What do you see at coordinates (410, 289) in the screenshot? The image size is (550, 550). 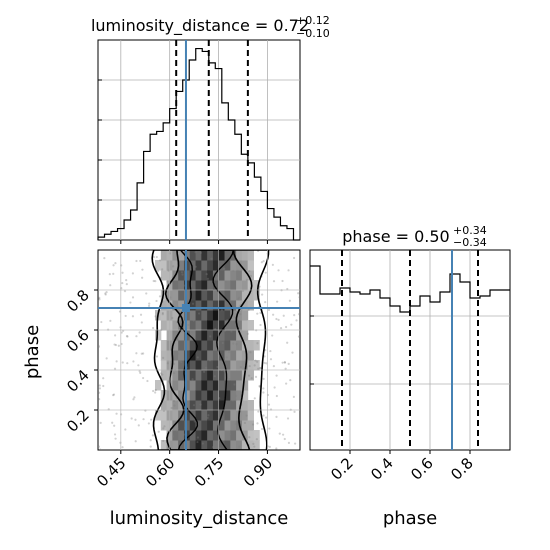 I see `phase-hist-step-line` at bounding box center [410, 289].